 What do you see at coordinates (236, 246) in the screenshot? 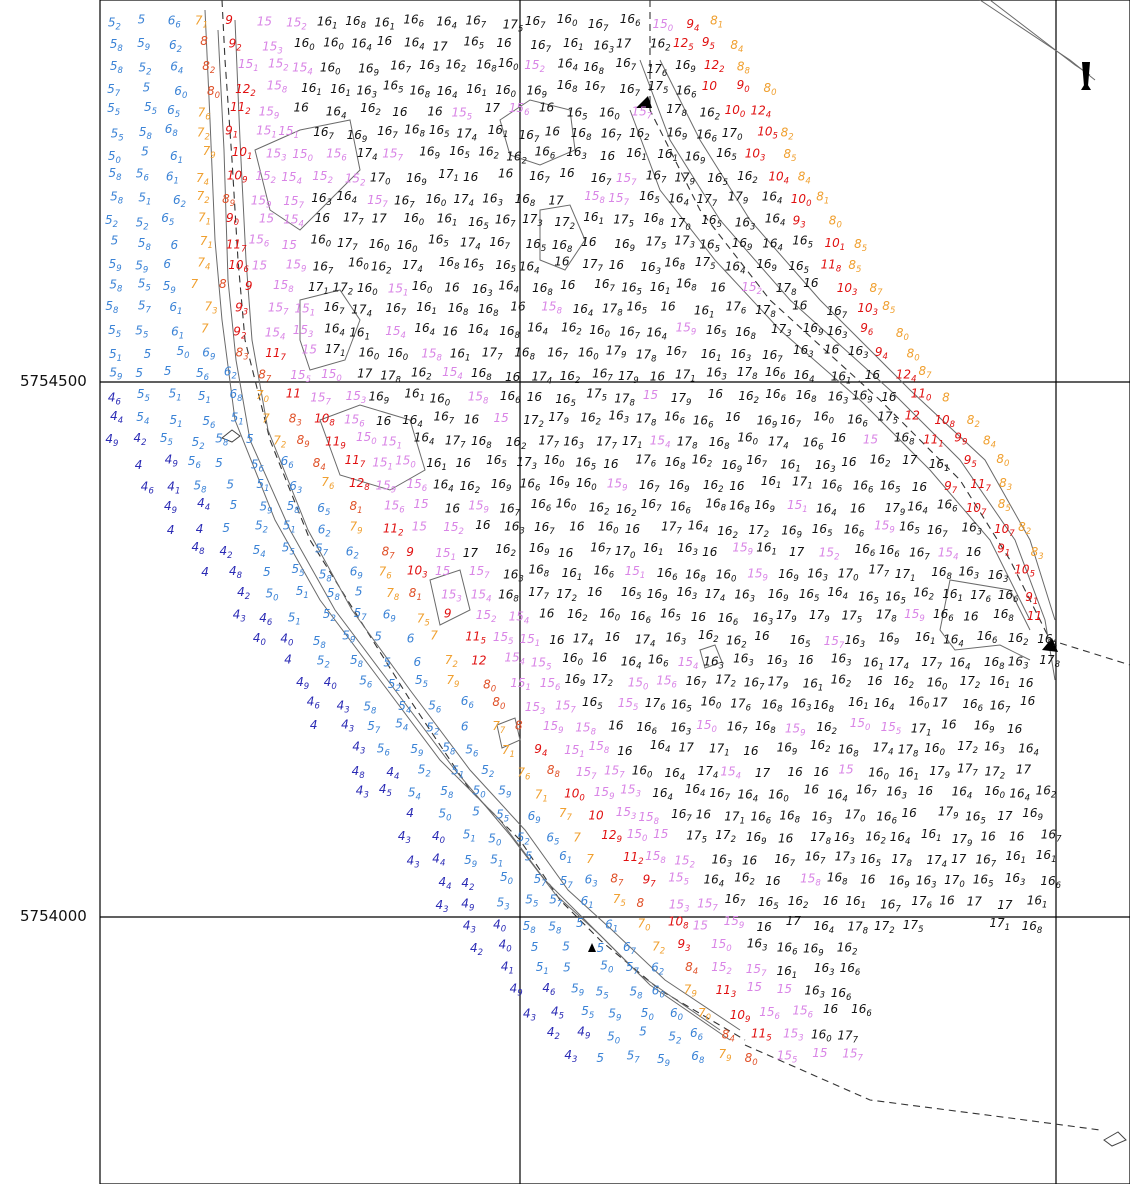
I see `sounding: 117` at bounding box center [236, 246].